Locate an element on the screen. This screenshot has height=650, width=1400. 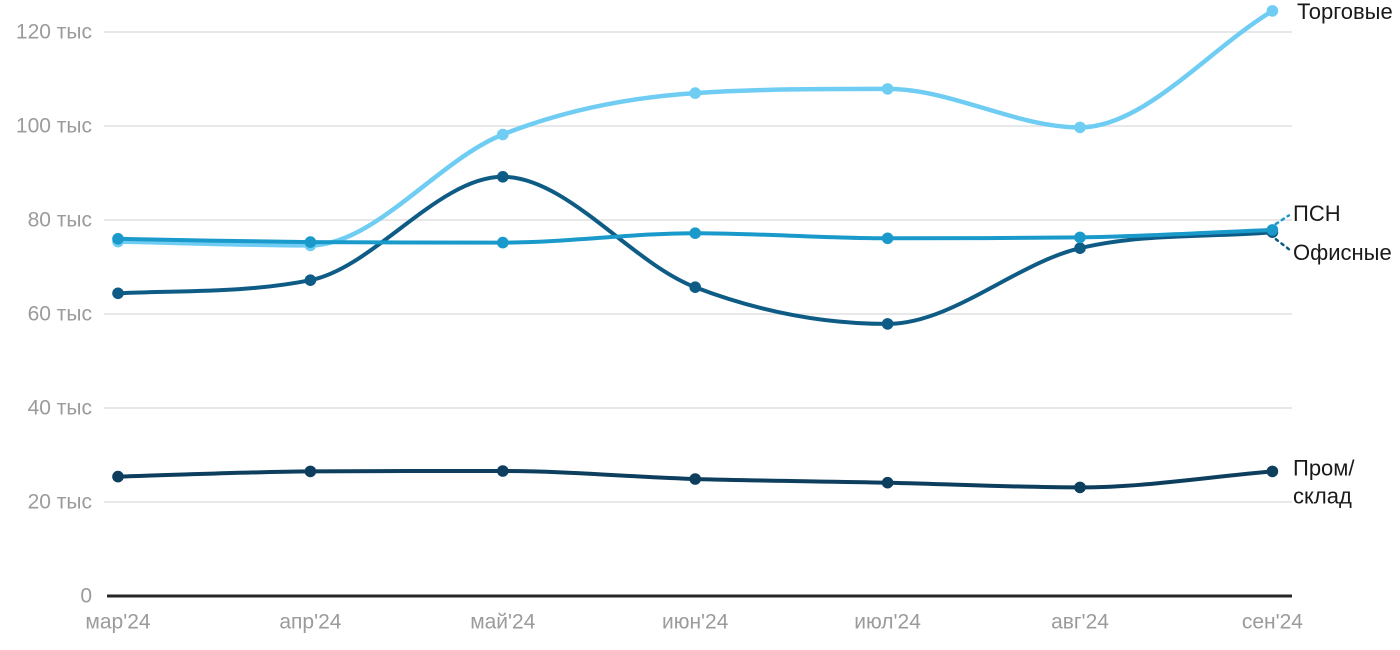
series-label-line: Торговые is located at coordinates (1345, 11).